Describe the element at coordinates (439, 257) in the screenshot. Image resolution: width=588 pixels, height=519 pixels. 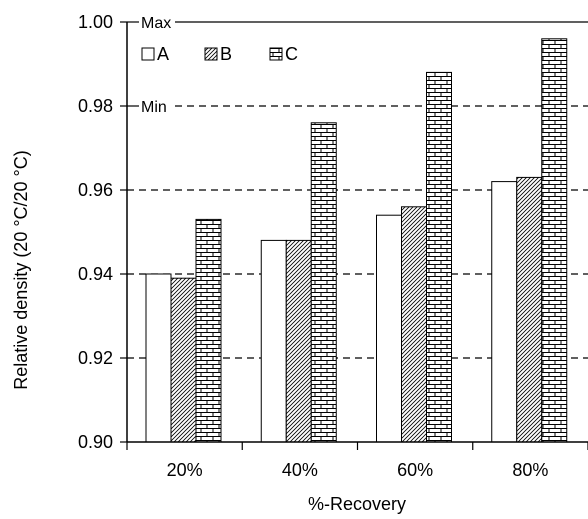
I see `bar-c-60pct` at that location.